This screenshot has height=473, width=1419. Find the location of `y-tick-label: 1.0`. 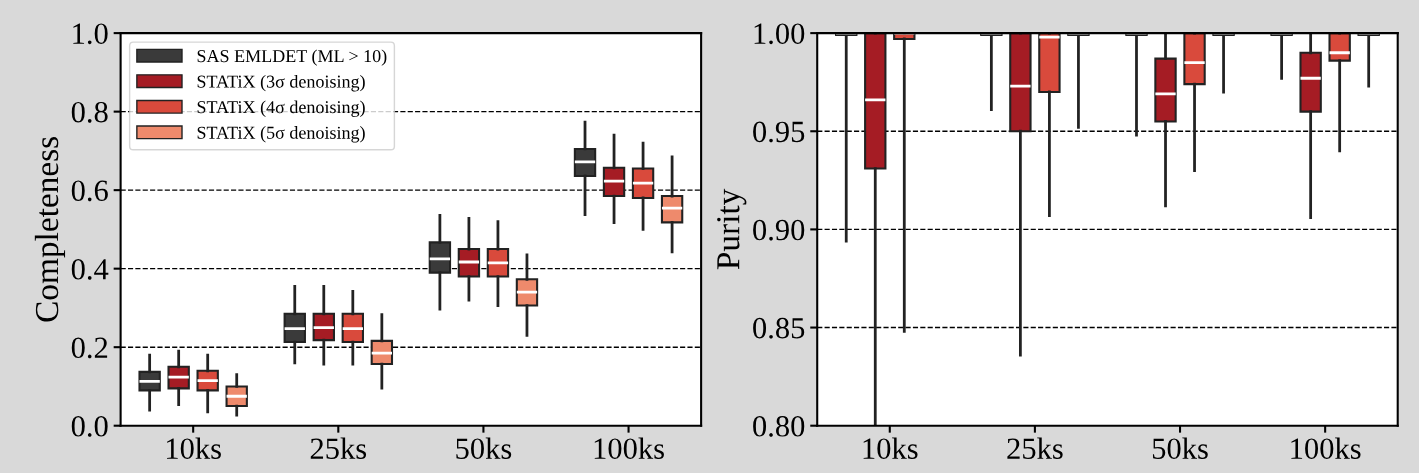

y-tick-label: 1.0 is located at coordinates (90, 34).